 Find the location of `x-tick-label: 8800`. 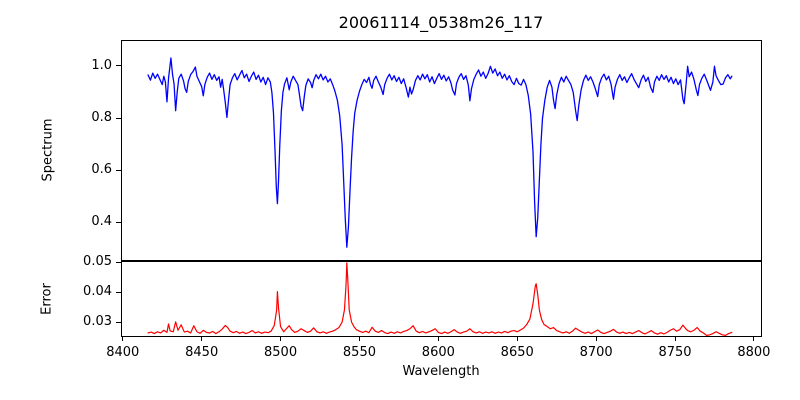

x-tick-label: 8800 is located at coordinates (754, 352).